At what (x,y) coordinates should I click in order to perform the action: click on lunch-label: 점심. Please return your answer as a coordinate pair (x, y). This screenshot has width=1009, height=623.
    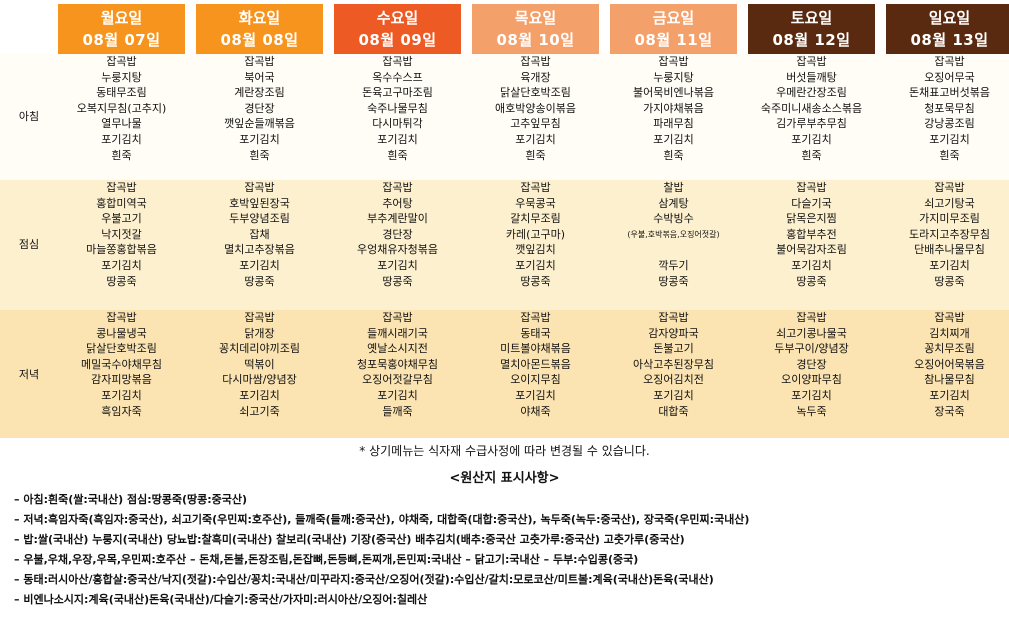
    Looking at the image, I should click on (29, 244).